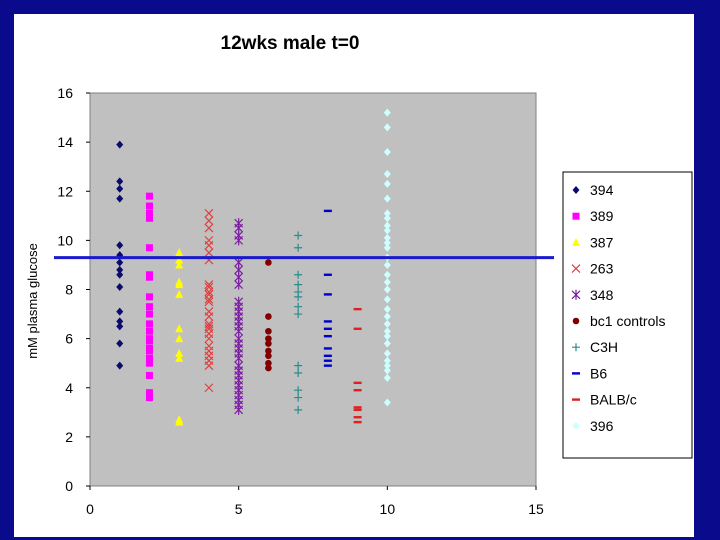  I want to click on y-tick-label: 8, so click(69, 290).